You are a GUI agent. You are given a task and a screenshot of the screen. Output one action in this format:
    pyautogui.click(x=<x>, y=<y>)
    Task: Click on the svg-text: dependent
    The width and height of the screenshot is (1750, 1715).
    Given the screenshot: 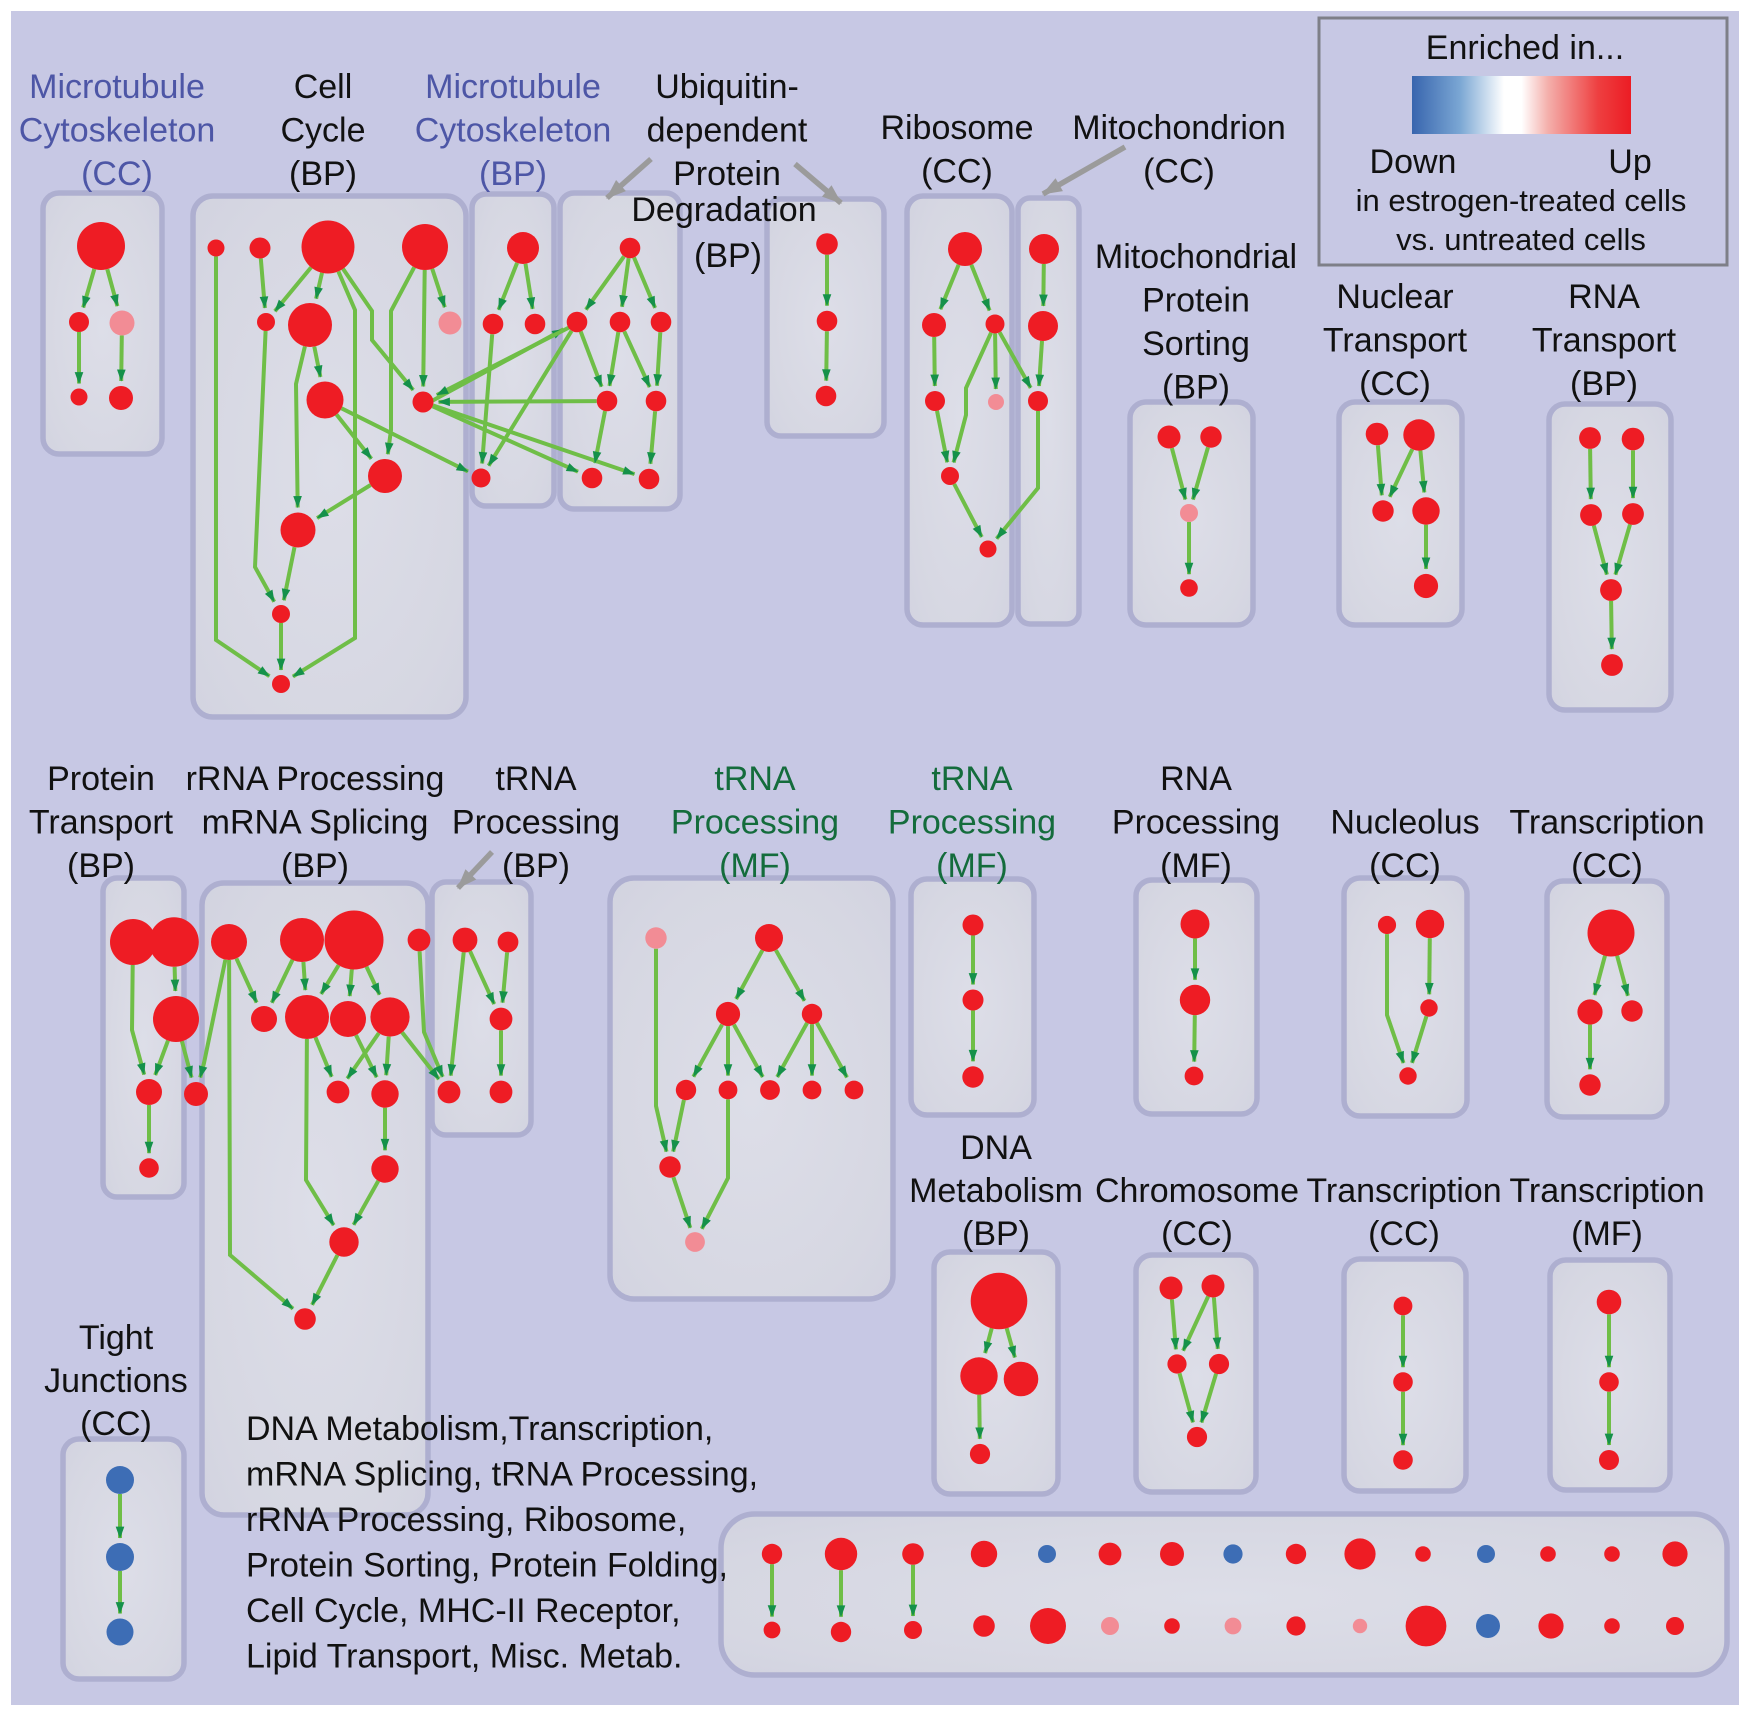 What is the action you would take?
    pyautogui.click(x=727, y=131)
    